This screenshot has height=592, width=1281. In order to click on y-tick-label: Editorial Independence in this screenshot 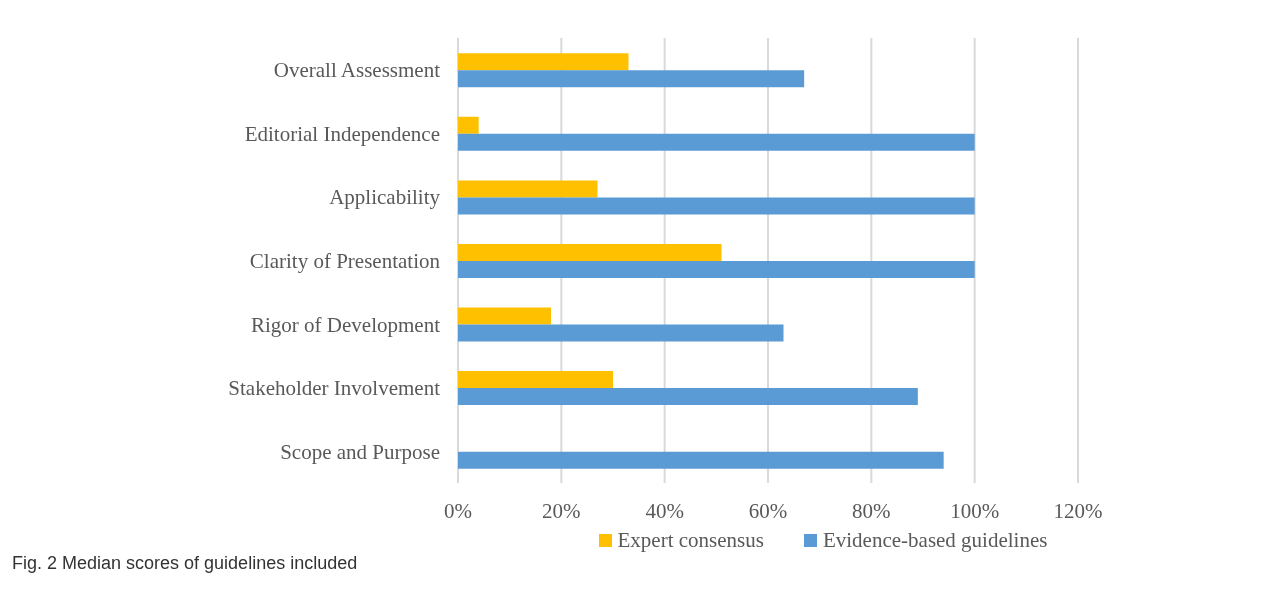, I will do `click(342, 133)`.